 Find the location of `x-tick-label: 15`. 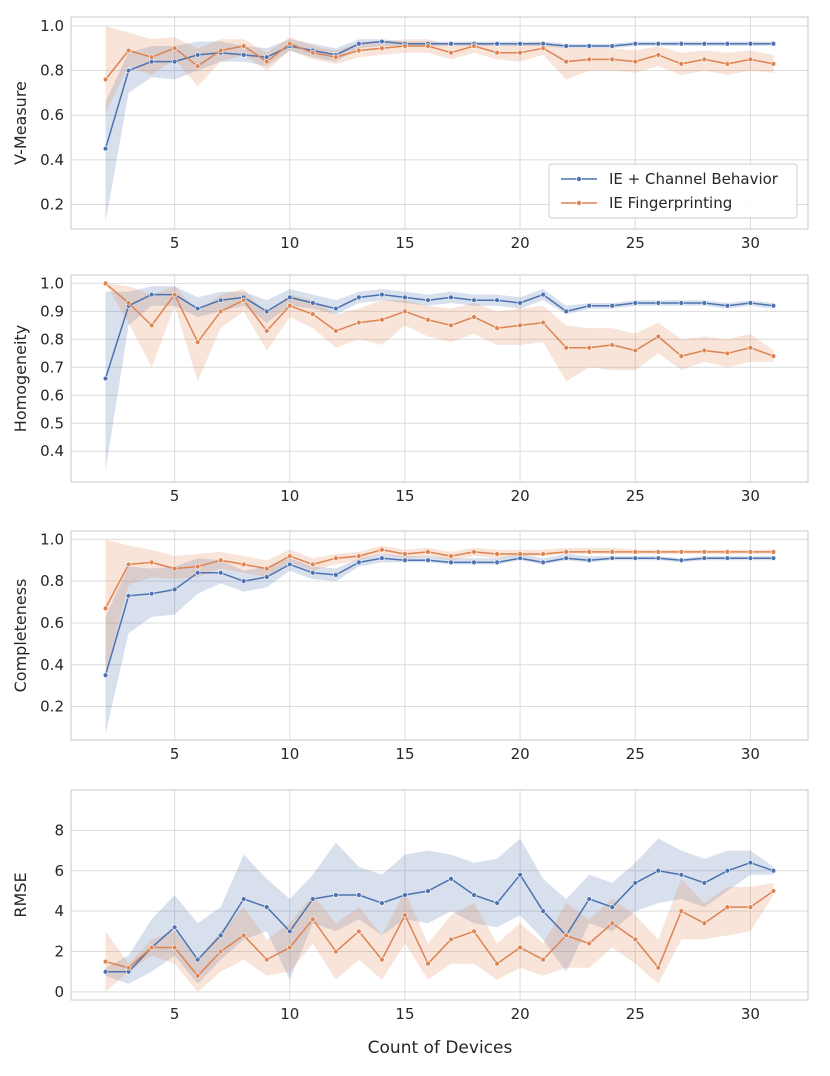

x-tick-label: 15 is located at coordinates (404, 754).